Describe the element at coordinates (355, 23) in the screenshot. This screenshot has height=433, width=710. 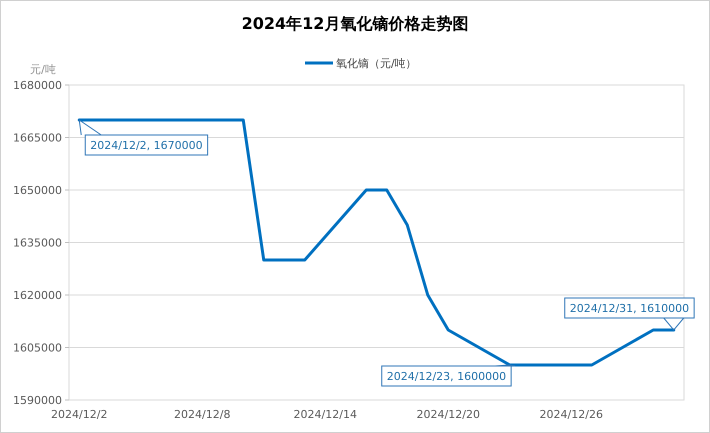
I see `chart-title: 2024年12月氧化镝价格走势图` at that location.